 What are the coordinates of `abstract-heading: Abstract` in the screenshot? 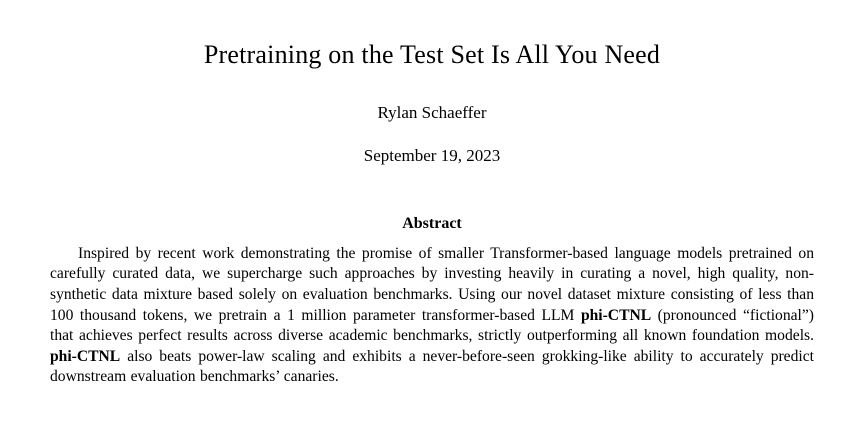 It's located at (432, 223).